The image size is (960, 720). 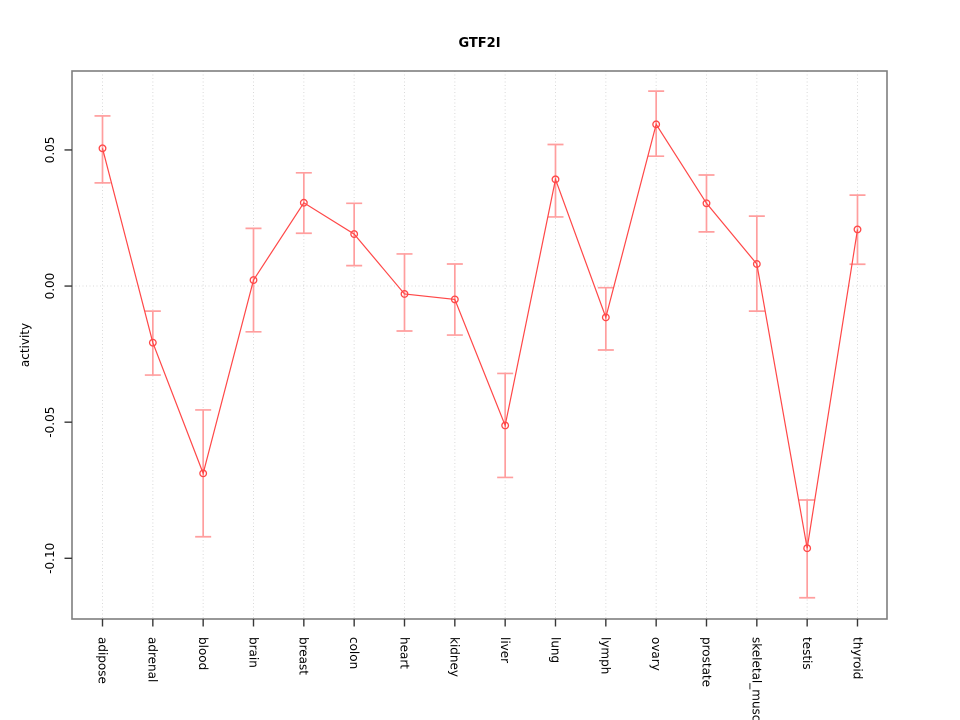 What do you see at coordinates (857, 658) in the screenshot?
I see `x-tick-label-thyroid: thyroid` at bounding box center [857, 658].